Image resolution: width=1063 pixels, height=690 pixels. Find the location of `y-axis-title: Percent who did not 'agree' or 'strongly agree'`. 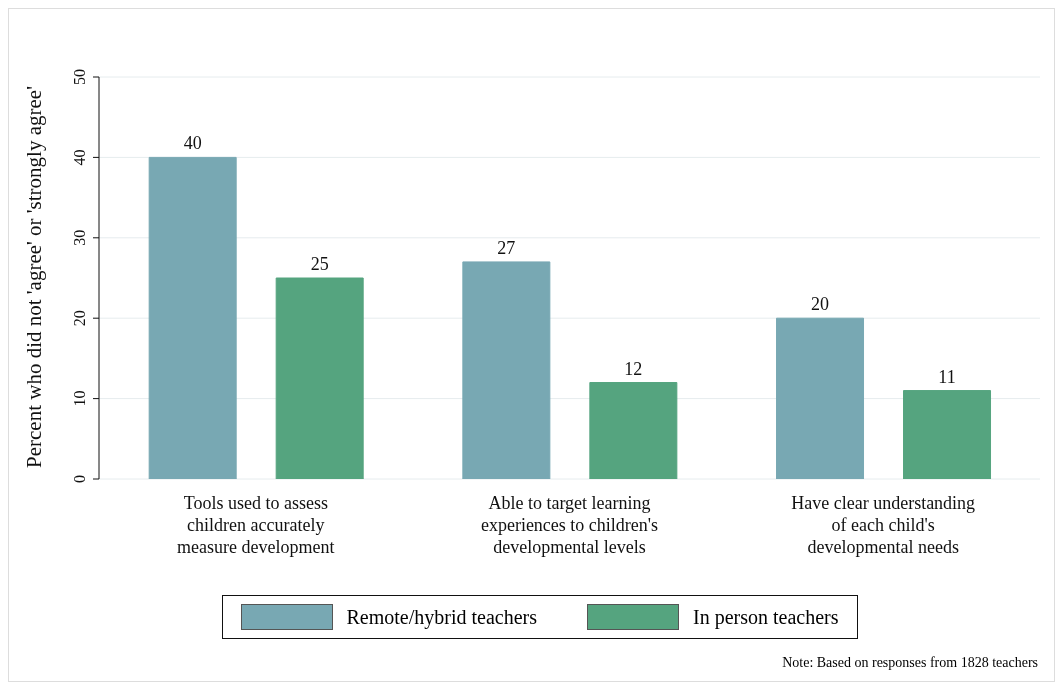

y-axis-title: Percent who did not 'agree' or 'strongly agree' is located at coordinates (34, 277).